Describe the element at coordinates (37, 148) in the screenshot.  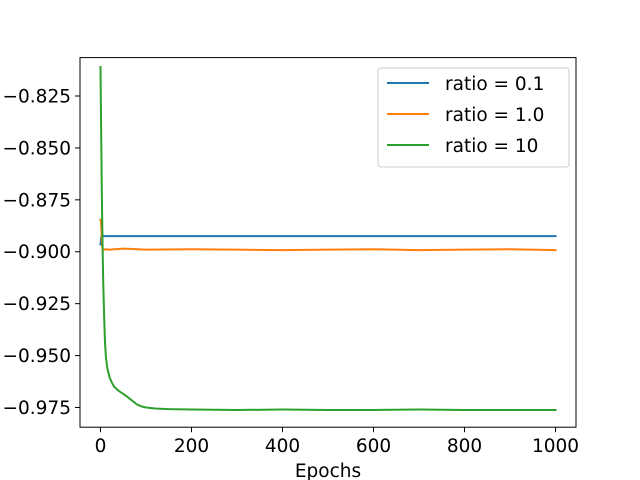
I see `y-tick-label: −0.850` at that location.